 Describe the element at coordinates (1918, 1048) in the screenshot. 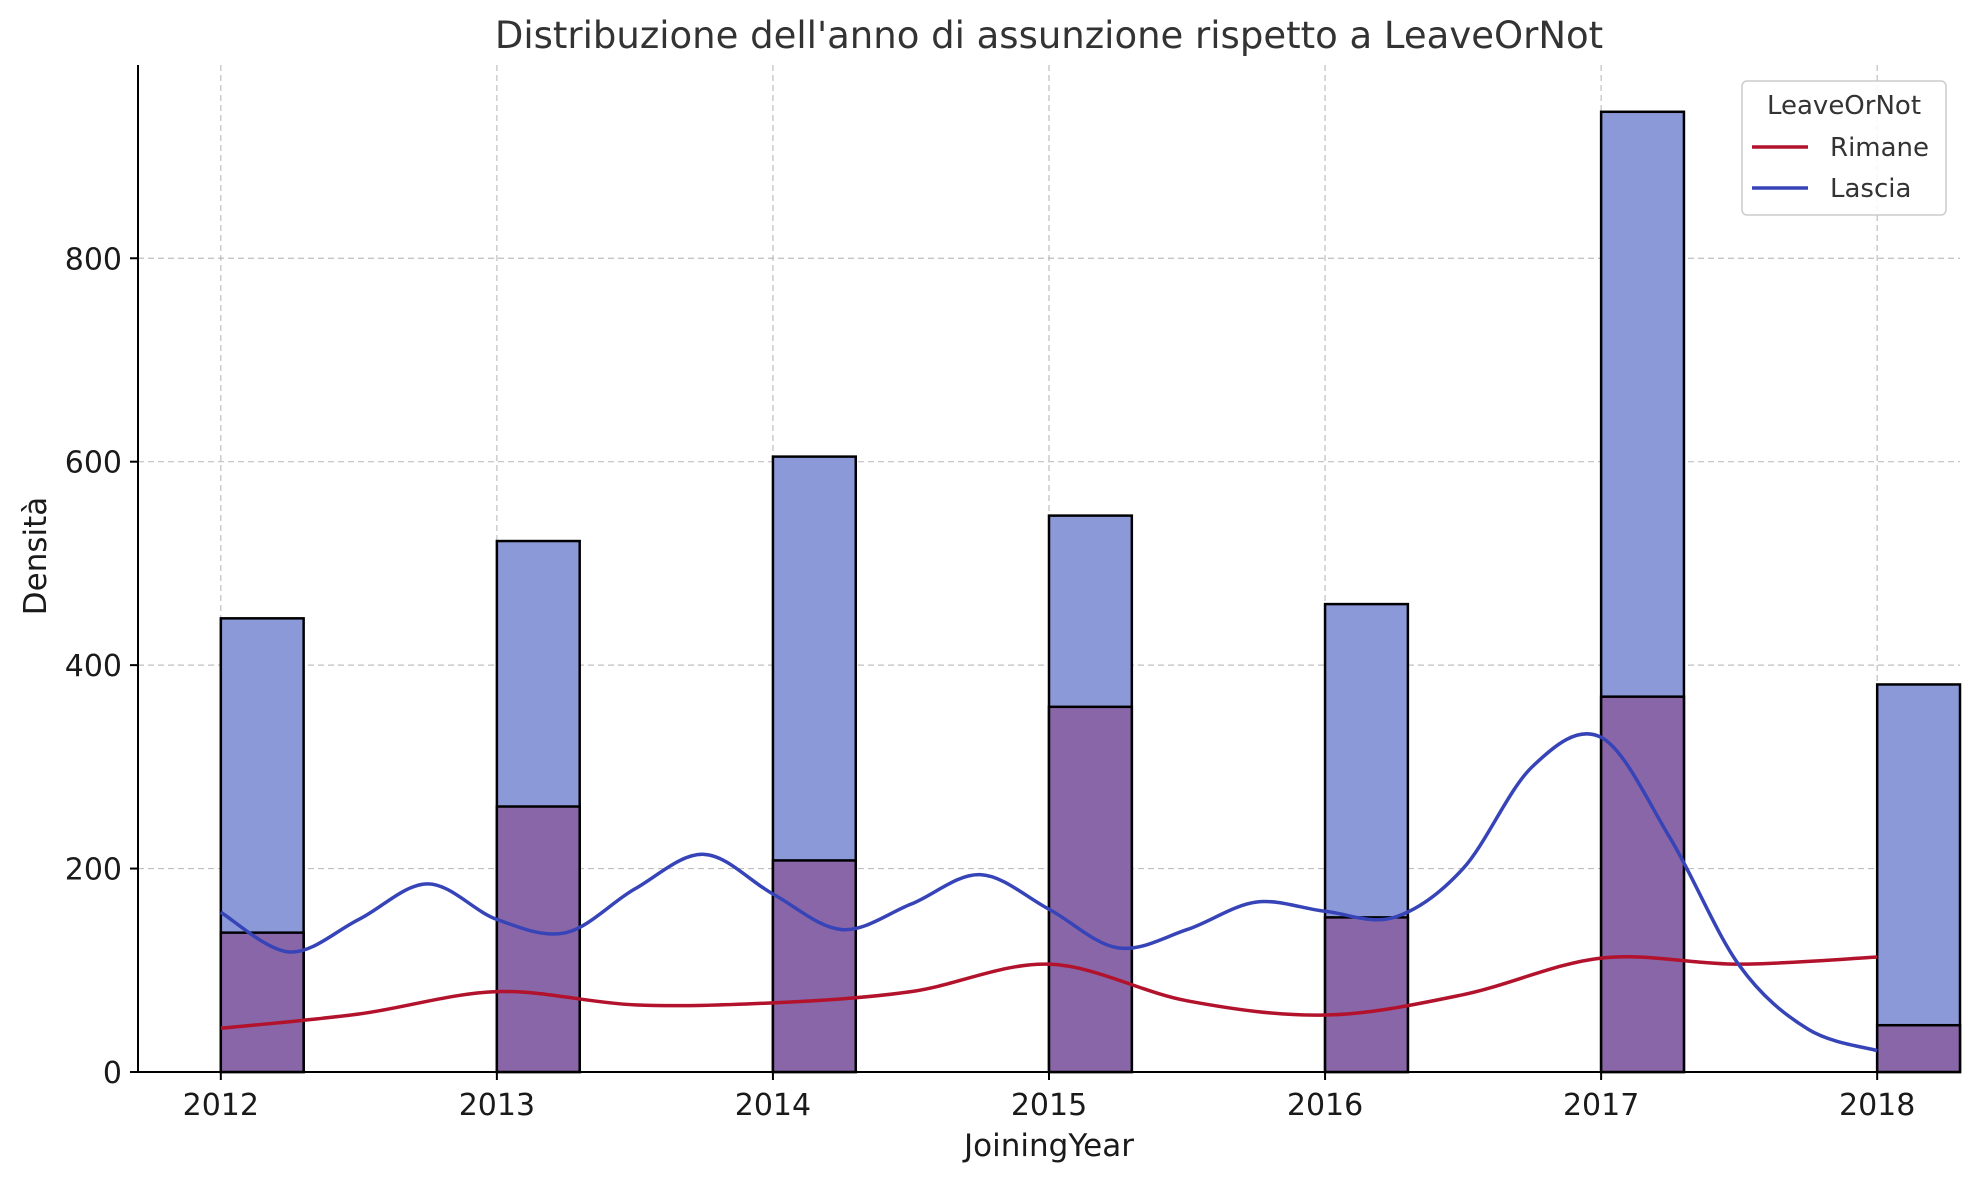

I see `bar-lascia-2018` at that location.